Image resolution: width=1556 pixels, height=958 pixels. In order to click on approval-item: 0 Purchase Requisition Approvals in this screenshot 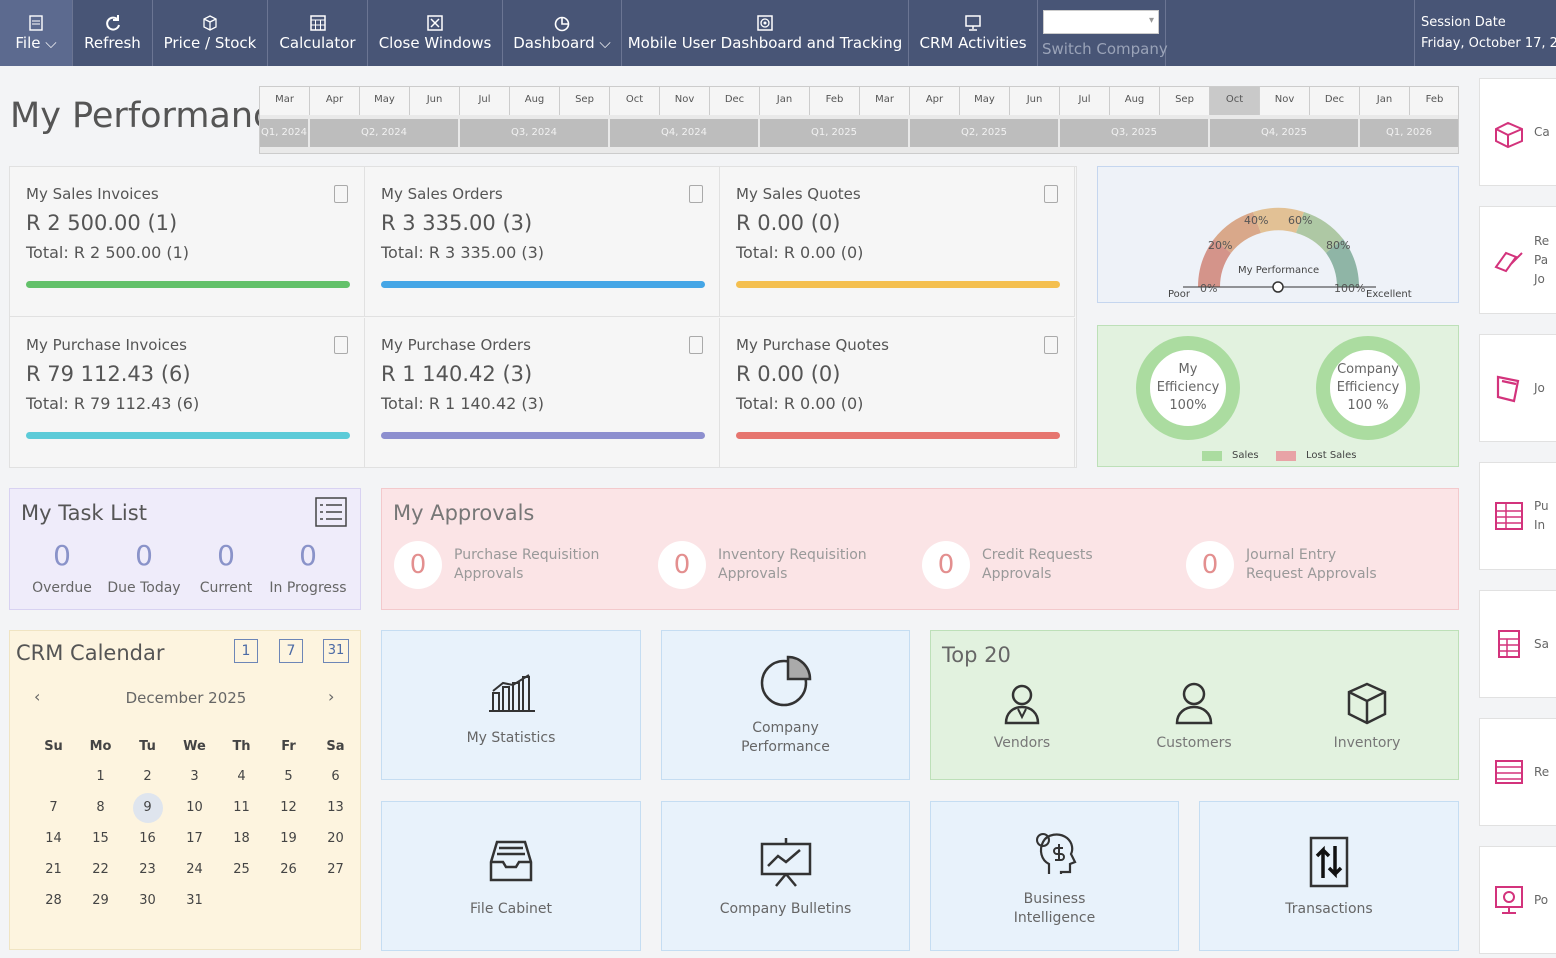, I will do `click(499, 565)`.